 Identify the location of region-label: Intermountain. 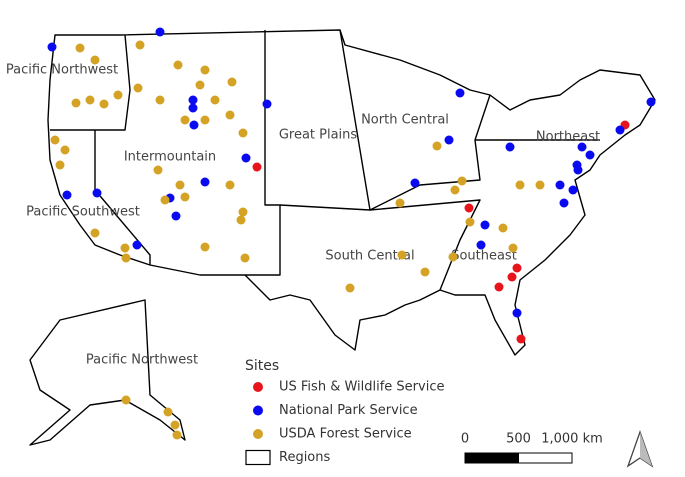
(170, 157).